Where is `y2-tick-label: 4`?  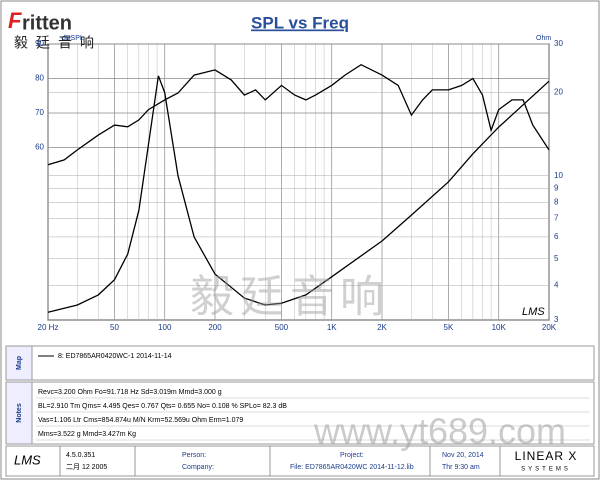 y2-tick-label: 4 is located at coordinates (556, 285).